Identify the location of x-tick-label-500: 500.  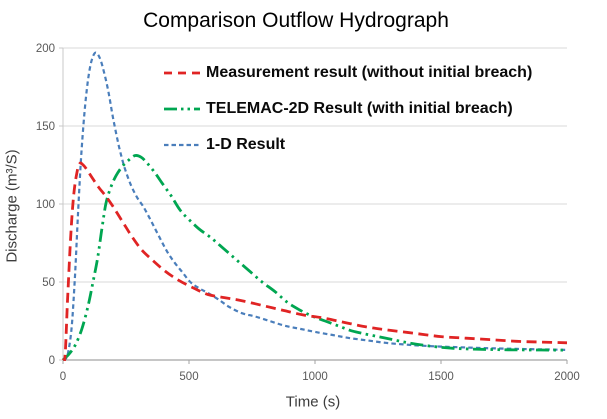
(188, 377).